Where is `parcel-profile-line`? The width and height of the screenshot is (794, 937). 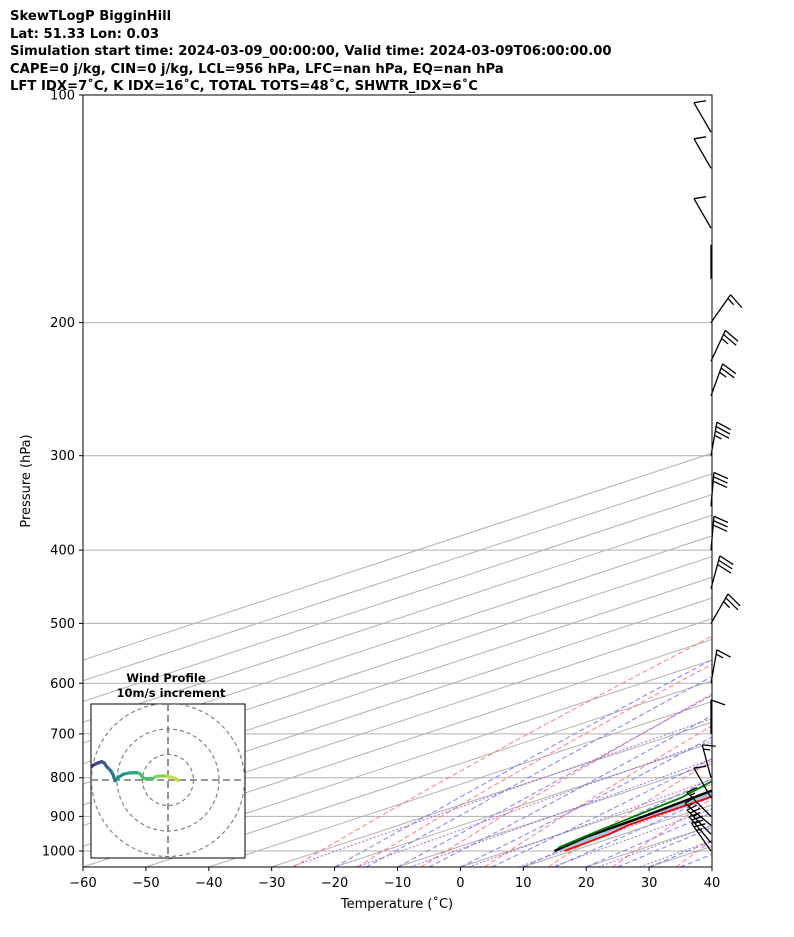
parcel-profile-line is located at coordinates (632, 821).